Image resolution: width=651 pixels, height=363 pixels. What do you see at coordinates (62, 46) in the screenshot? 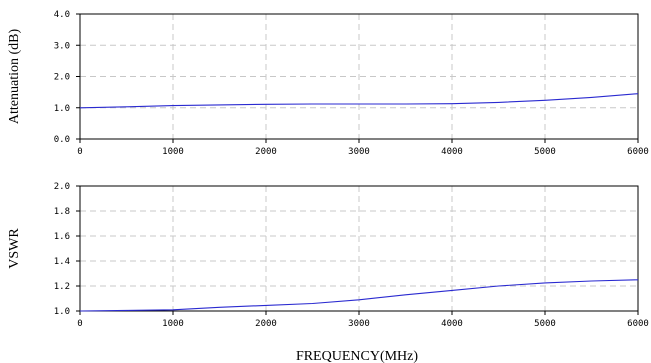
I see `y-tick-label: 3.0` at bounding box center [62, 46].